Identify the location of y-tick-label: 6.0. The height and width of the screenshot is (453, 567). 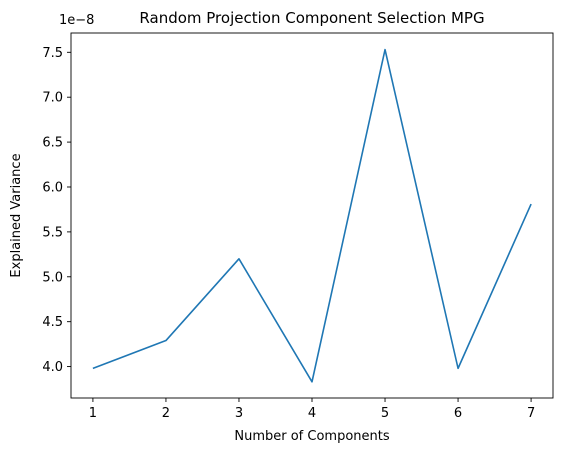
(52, 187).